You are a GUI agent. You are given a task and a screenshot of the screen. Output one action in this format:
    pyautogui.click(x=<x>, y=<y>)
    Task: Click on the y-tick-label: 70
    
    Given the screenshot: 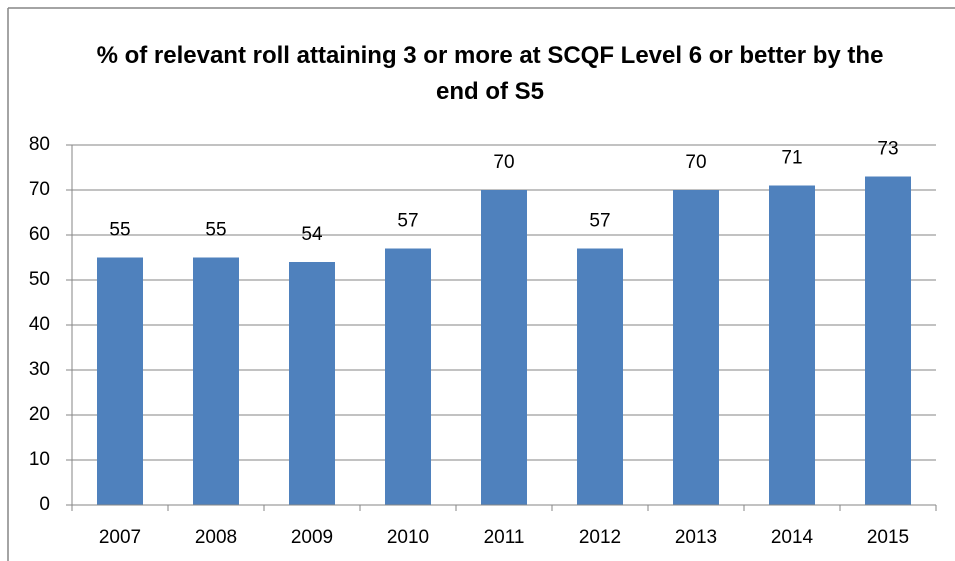 What is the action you would take?
    pyautogui.click(x=39, y=189)
    